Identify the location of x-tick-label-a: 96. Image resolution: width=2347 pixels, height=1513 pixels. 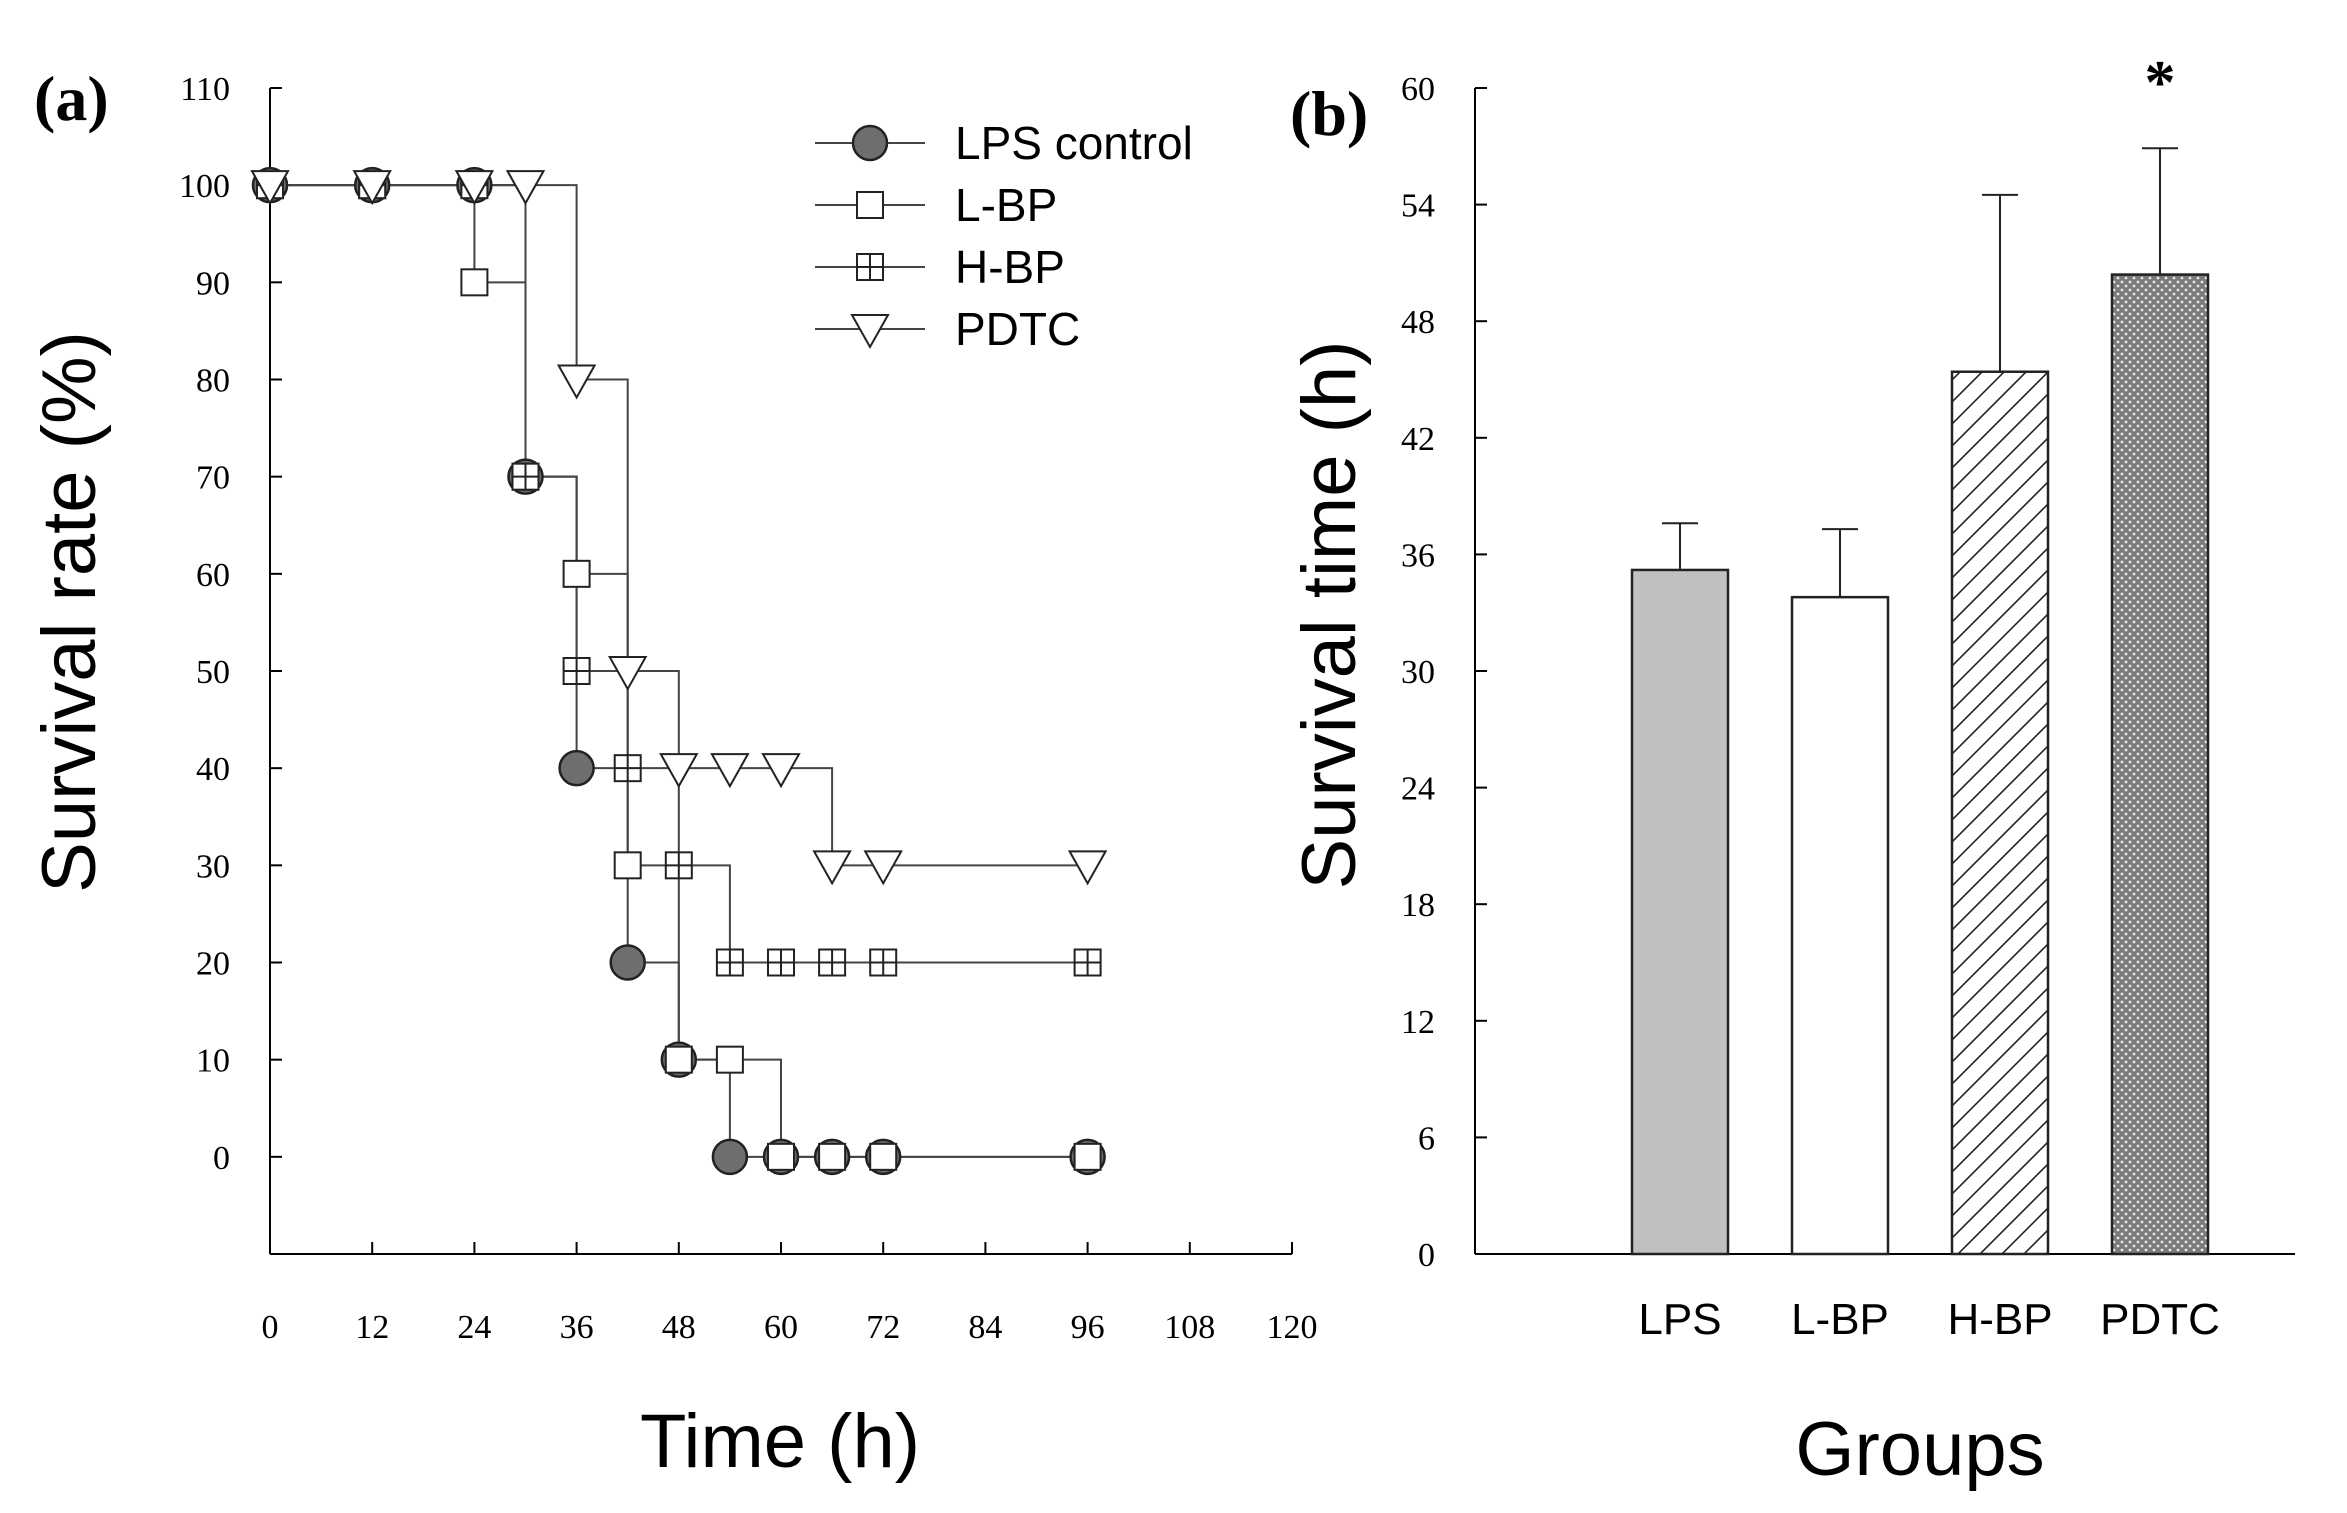
(1088, 1327).